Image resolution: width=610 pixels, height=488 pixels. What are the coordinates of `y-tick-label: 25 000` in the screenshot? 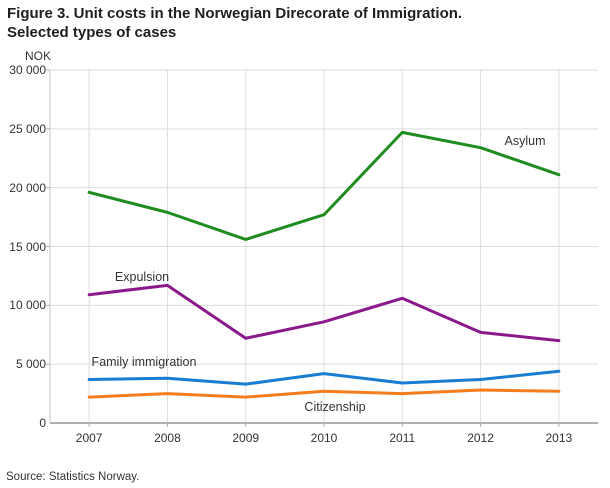 It's located at (27, 128).